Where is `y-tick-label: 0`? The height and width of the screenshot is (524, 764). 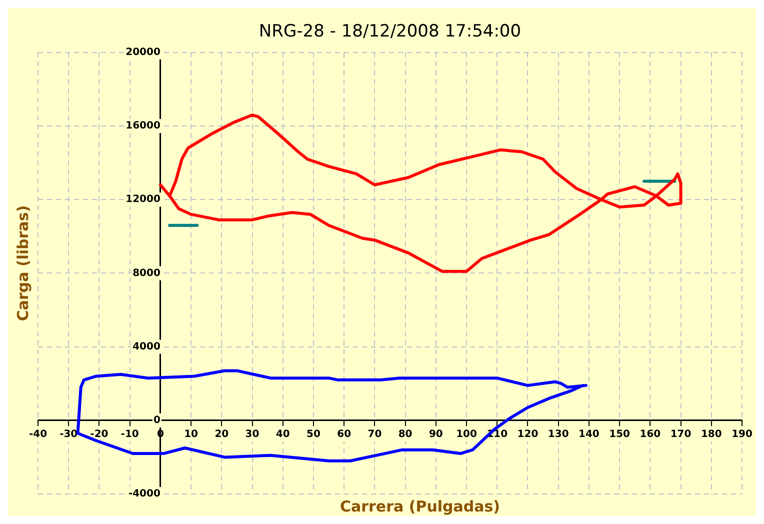 y-tick-label: 0 is located at coordinates (156, 420).